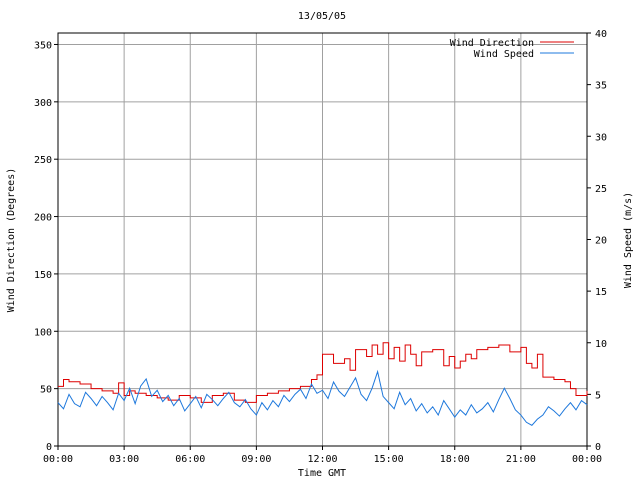  What do you see at coordinates (601, 292) in the screenshot?
I see `right-tick-label: 15` at bounding box center [601, 292].